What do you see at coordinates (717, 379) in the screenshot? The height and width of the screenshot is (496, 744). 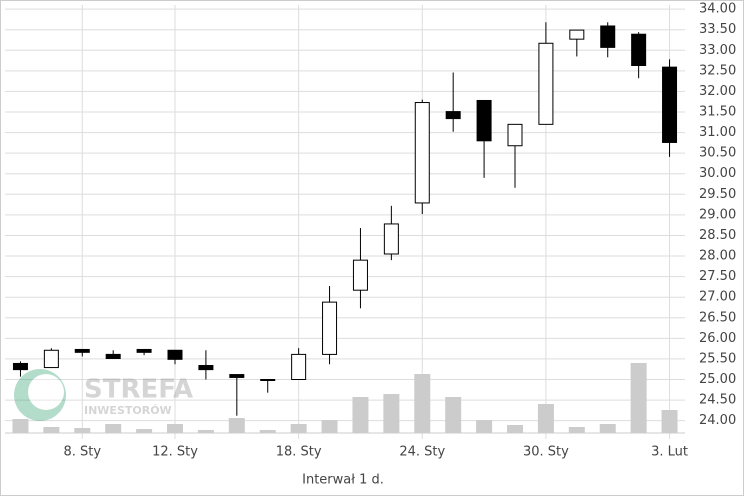 I see `y-tick-label: 25.00` at bounding box center [717, 379].